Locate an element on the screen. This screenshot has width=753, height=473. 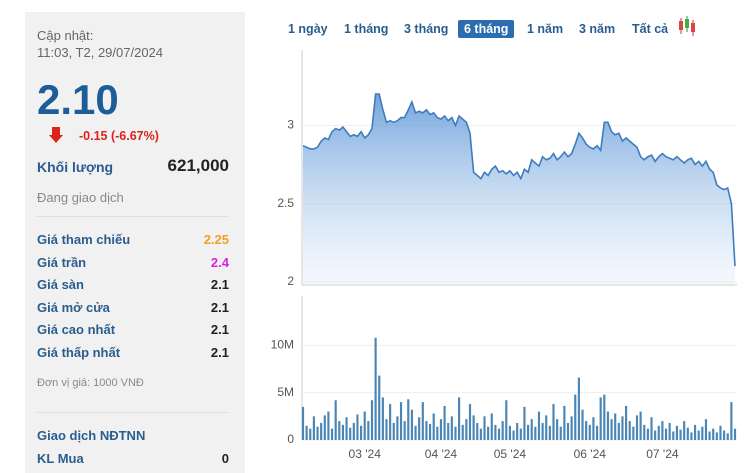
volume-label: Khối lượng is located at coordinates (75, 167).